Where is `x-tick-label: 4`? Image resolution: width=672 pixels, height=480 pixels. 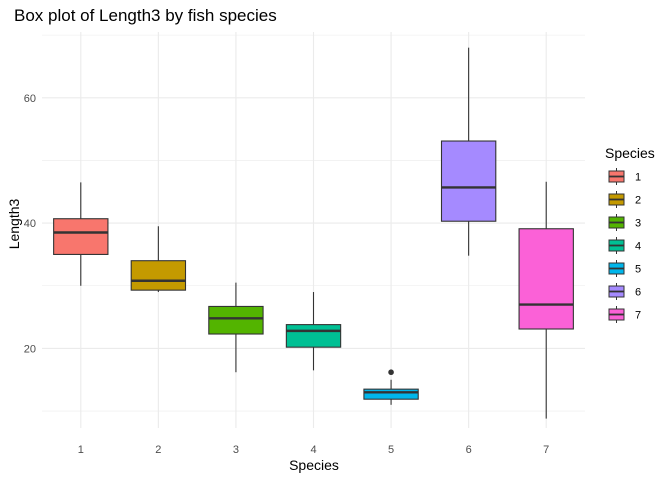 x-tick-label: 4 is located at coordinates (313, 450).